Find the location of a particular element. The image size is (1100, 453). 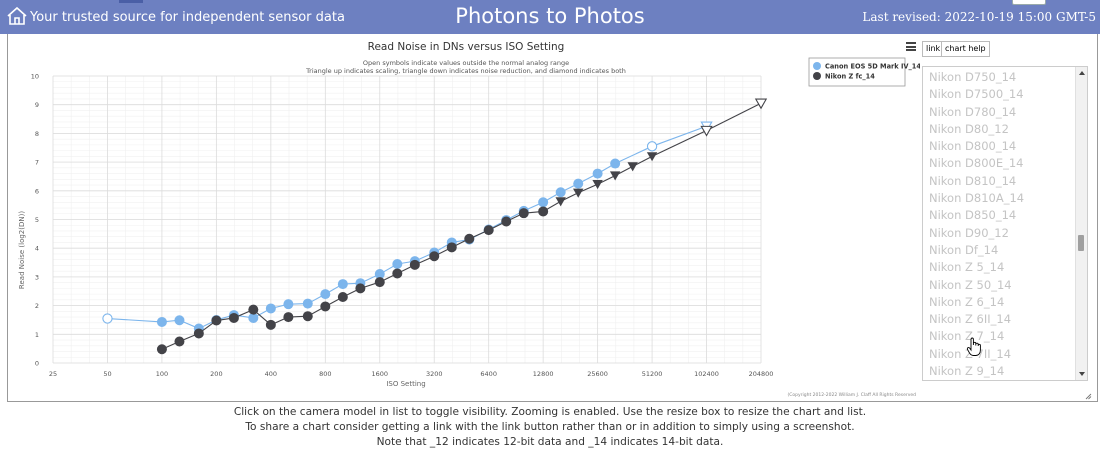

x-tick-label: 800 is located at coordinates (325, 374).